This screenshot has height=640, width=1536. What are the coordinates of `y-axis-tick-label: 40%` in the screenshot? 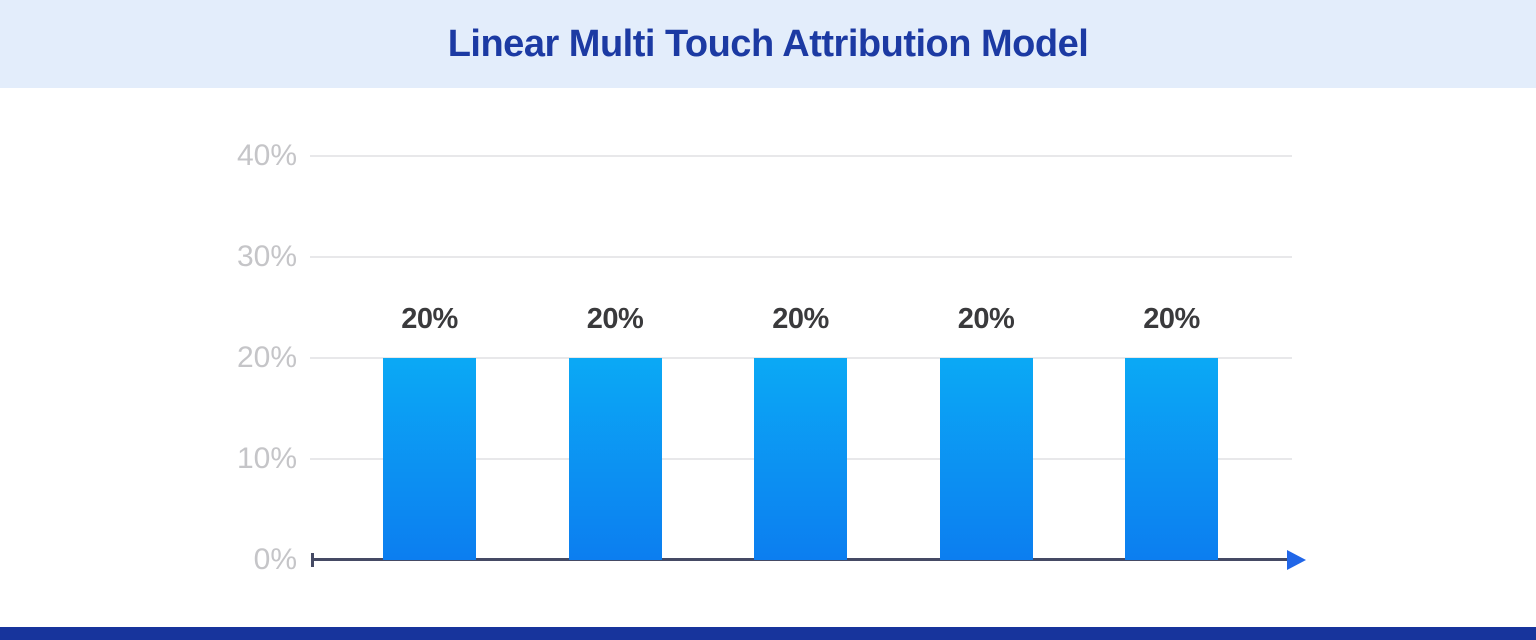 It's located at (266, 155).